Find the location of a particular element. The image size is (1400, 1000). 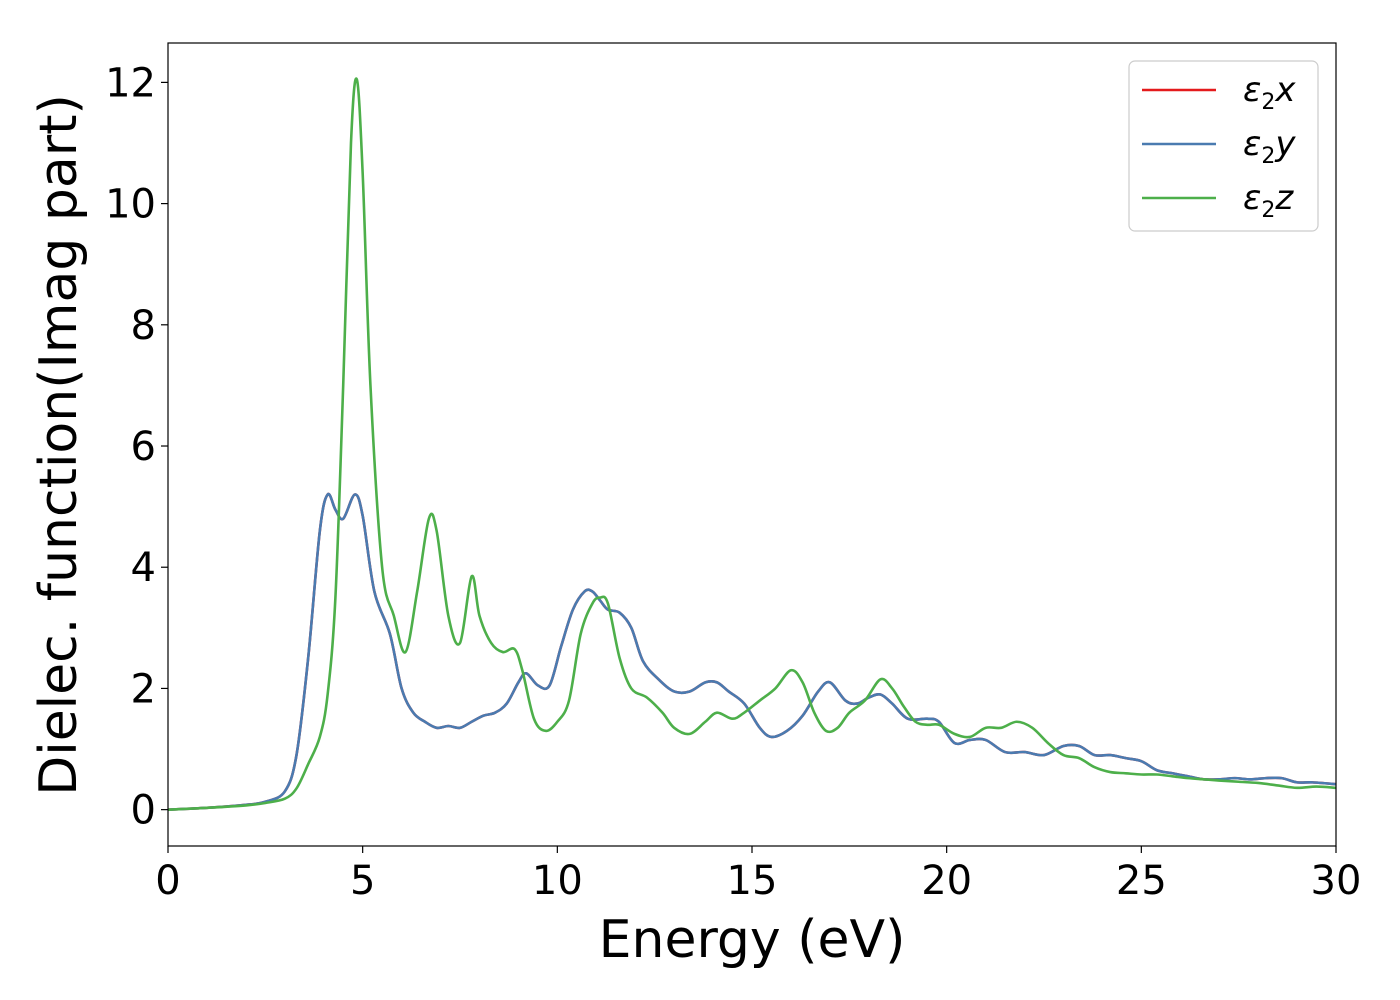

y-axis-label: Dielec. function(Imag part) is located at coordinates (59, 445).